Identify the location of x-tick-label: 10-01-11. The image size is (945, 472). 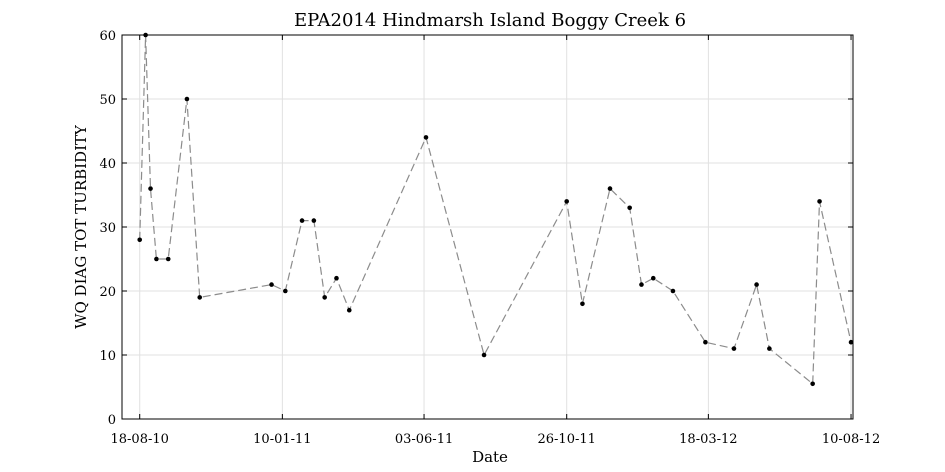
(282, 439).